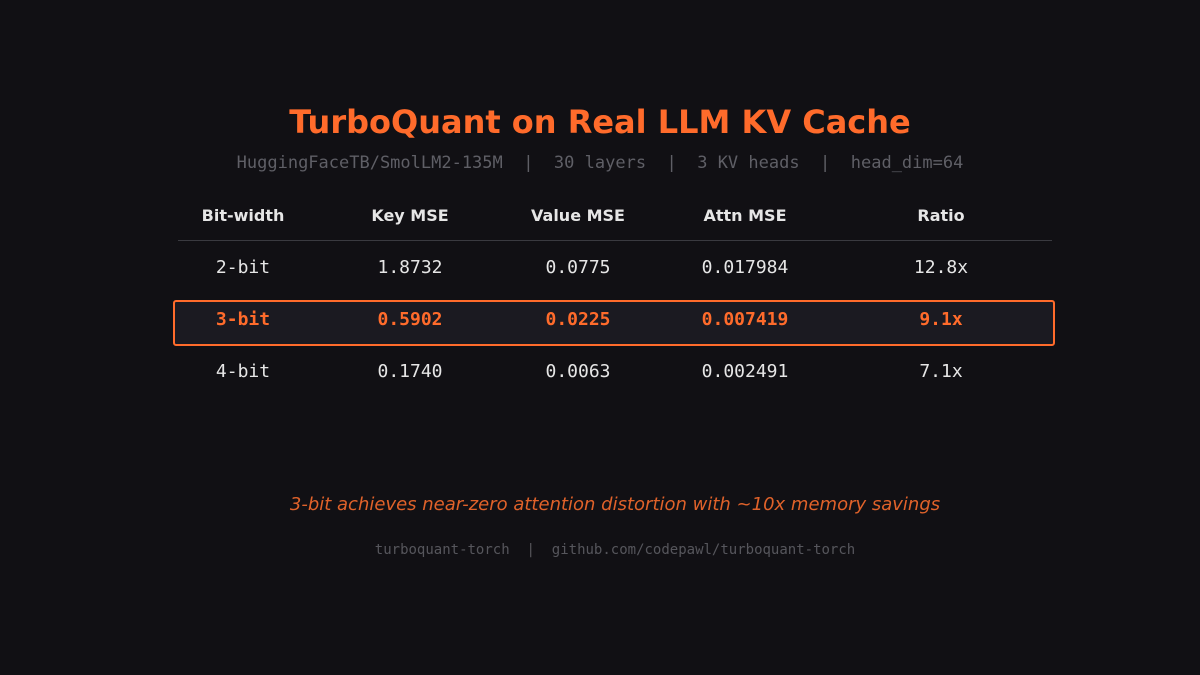 This screenshot has width=1200, height=675. I want to click on cell-value-mse: 0.0225, so click(578, 319).